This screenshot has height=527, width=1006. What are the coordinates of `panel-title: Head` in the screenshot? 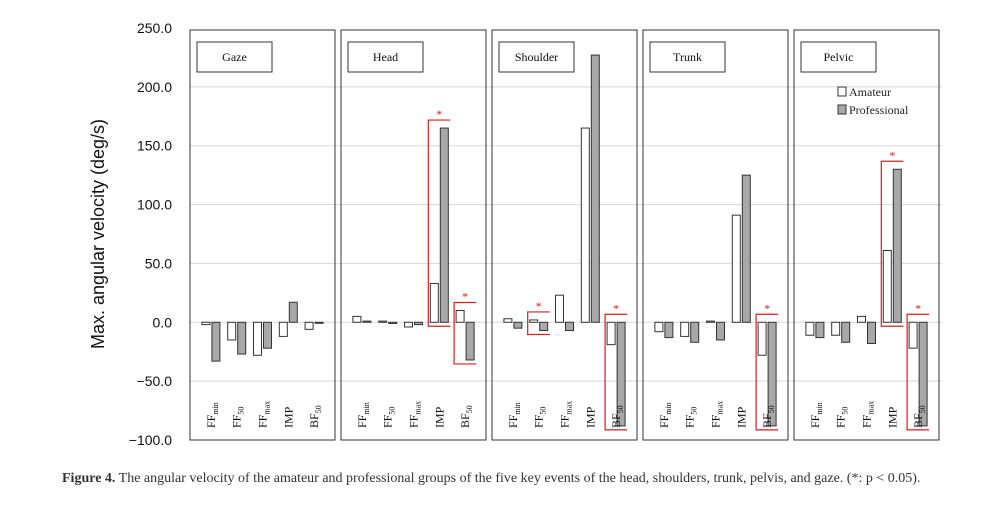 It's located at (385, 57).